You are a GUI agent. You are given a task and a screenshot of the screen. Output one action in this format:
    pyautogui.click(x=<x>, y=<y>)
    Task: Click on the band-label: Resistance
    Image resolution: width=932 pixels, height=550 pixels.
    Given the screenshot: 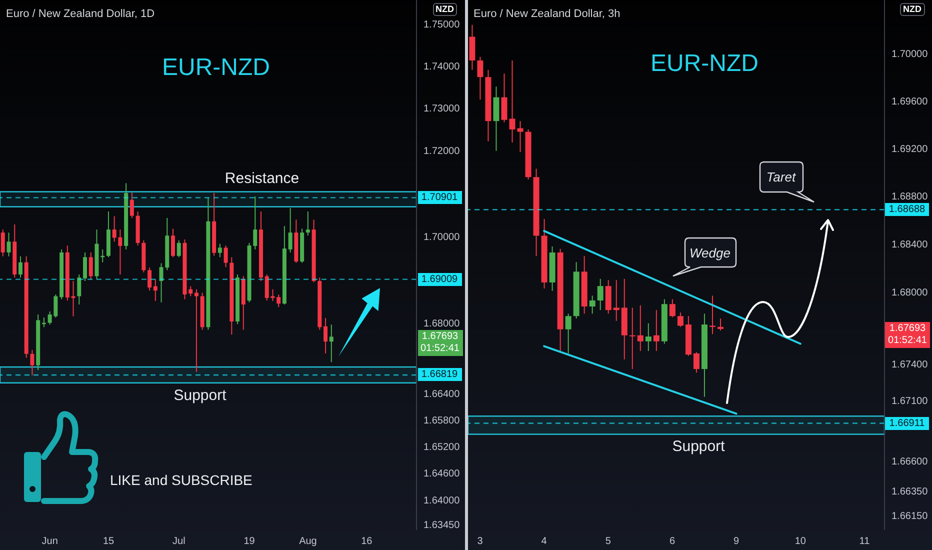 What is the action you would take?
    pyautogui.click(x=262, y=178)
    